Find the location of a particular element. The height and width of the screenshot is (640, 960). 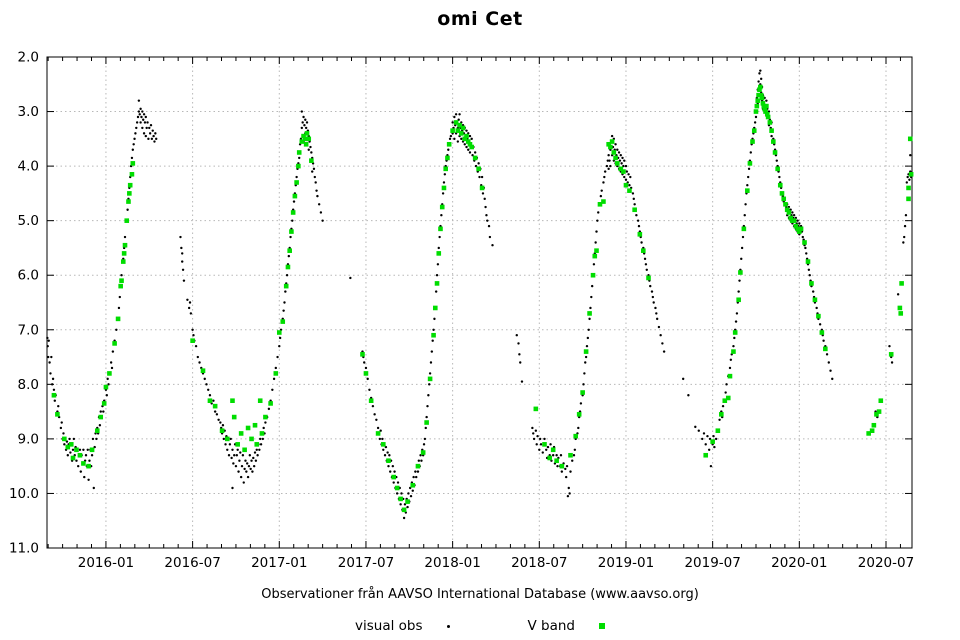

svg-text: 8.0 is located at coordinates (28, 385).